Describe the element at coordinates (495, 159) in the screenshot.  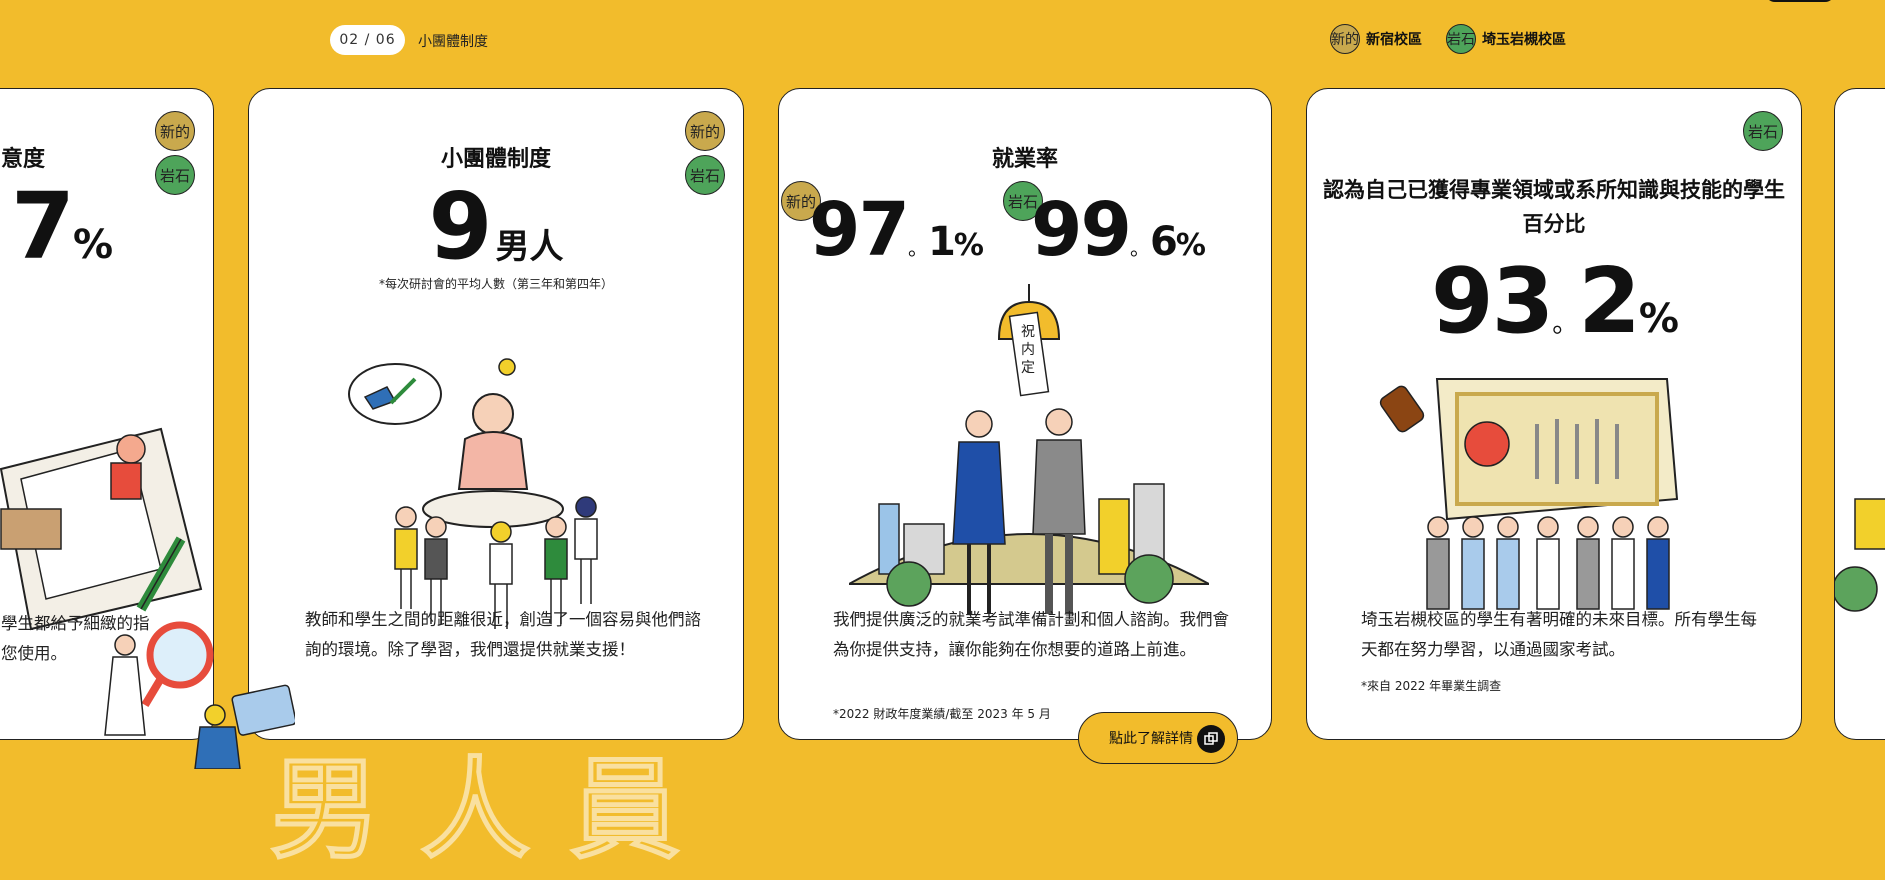
I see `card-title: 小團體制度` at that location.